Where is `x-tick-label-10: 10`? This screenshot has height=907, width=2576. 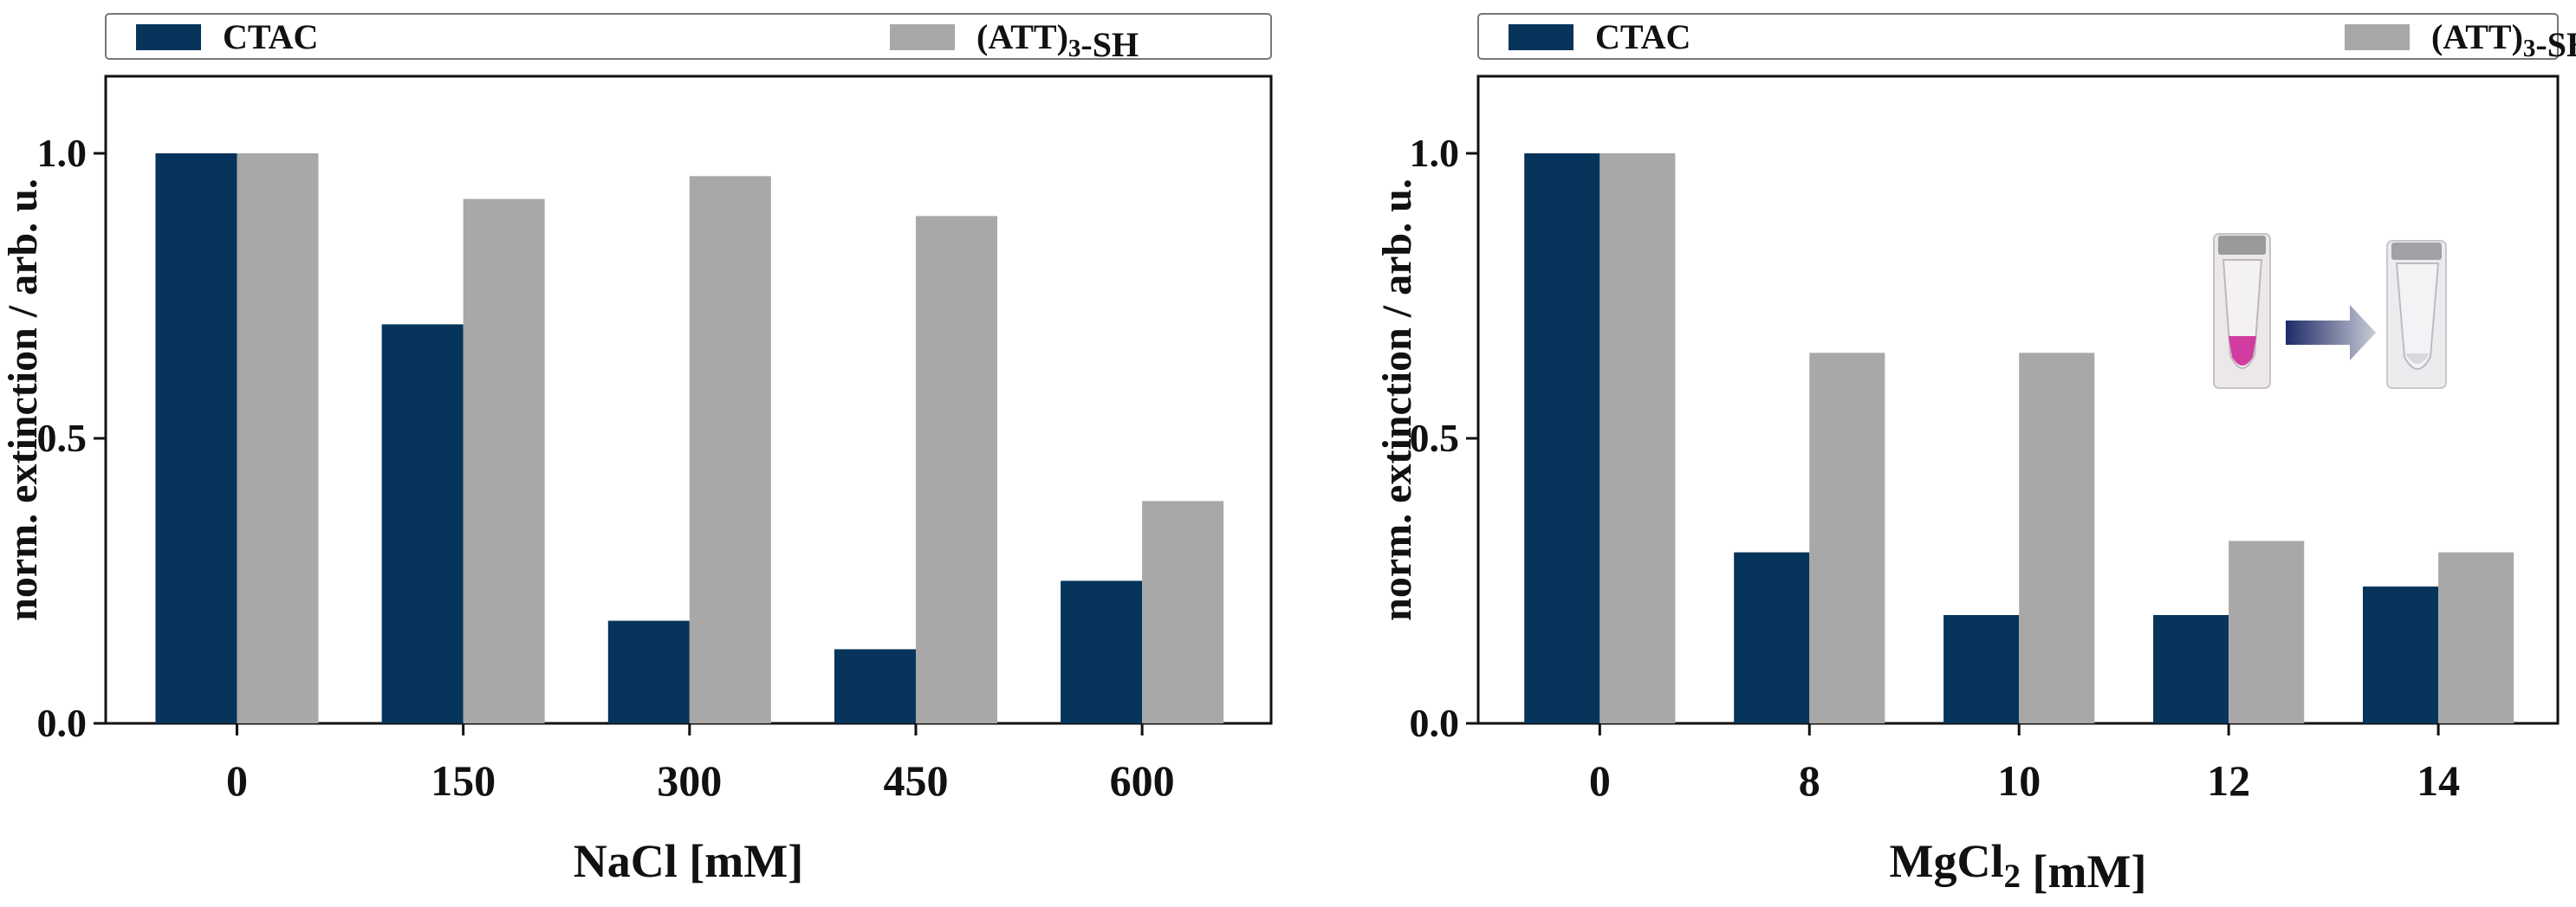 x-tick-label-10: 10 is located at coordinates (2019, 780).